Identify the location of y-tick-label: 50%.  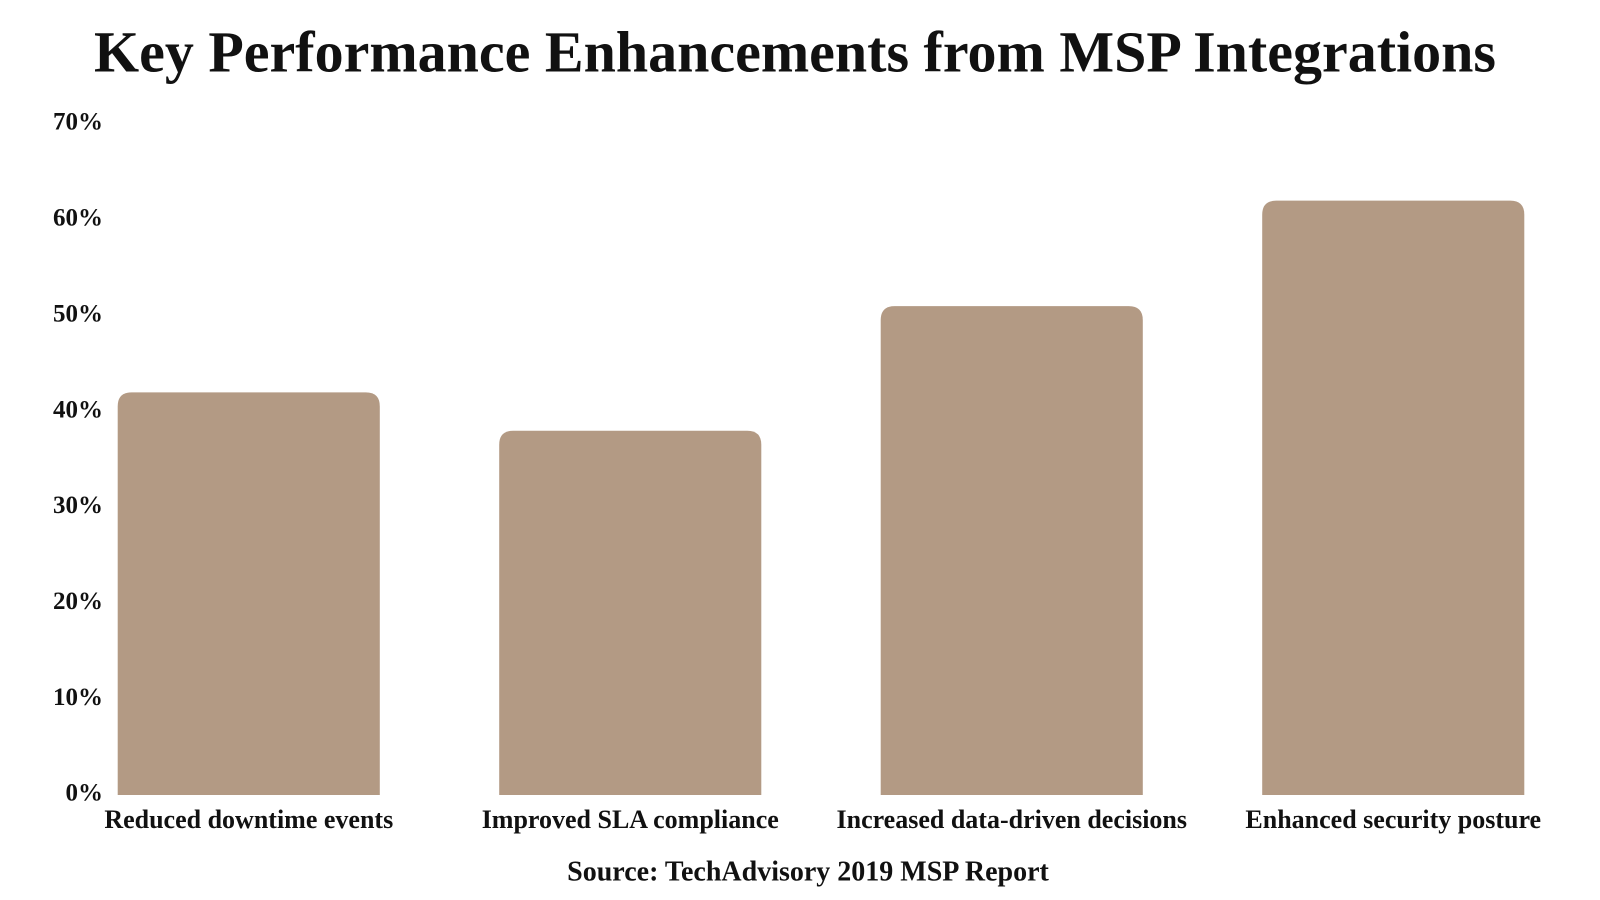
(78, 313).